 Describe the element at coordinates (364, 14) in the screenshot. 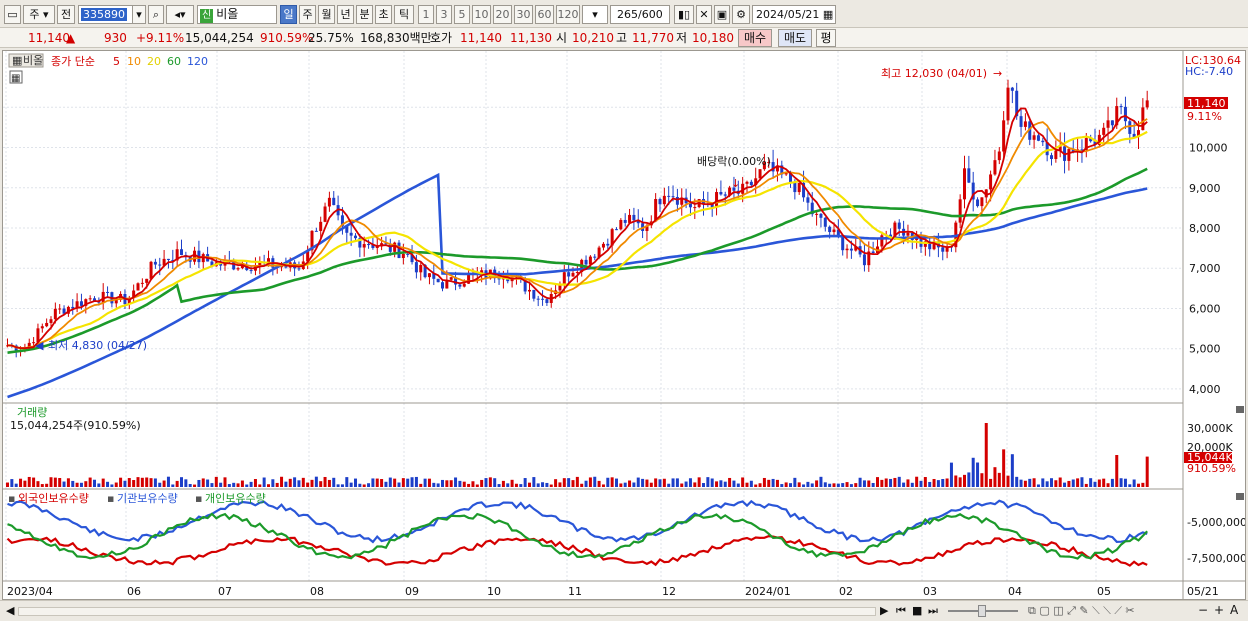

I see `tab-minute: 분` at that location.